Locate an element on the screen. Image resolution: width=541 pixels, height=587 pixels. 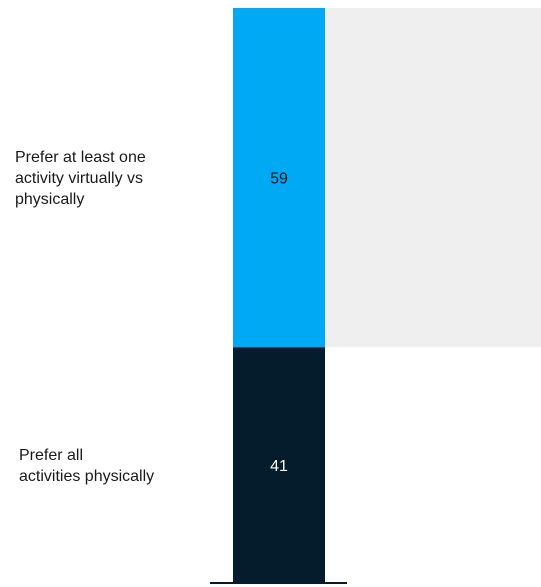
category-label-physical-line1: Prefer all is located at coordinates (51, 455).